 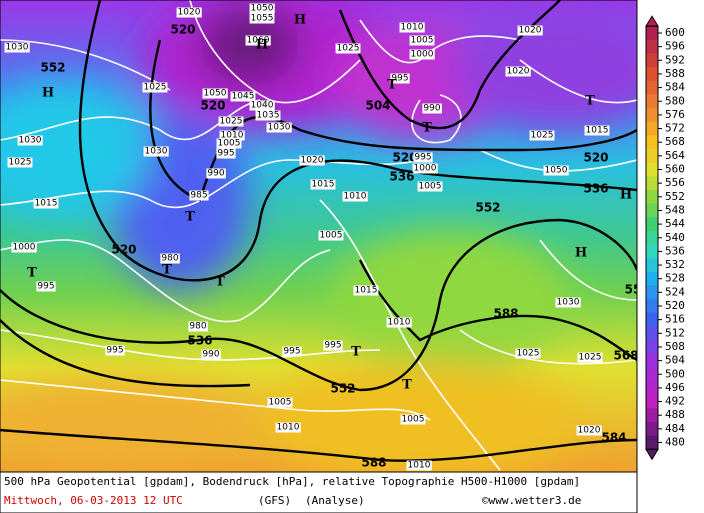 I want to click on footer-date: Mittwoch, 06-03-2013 12 UTC, so click(x=93, y=500).